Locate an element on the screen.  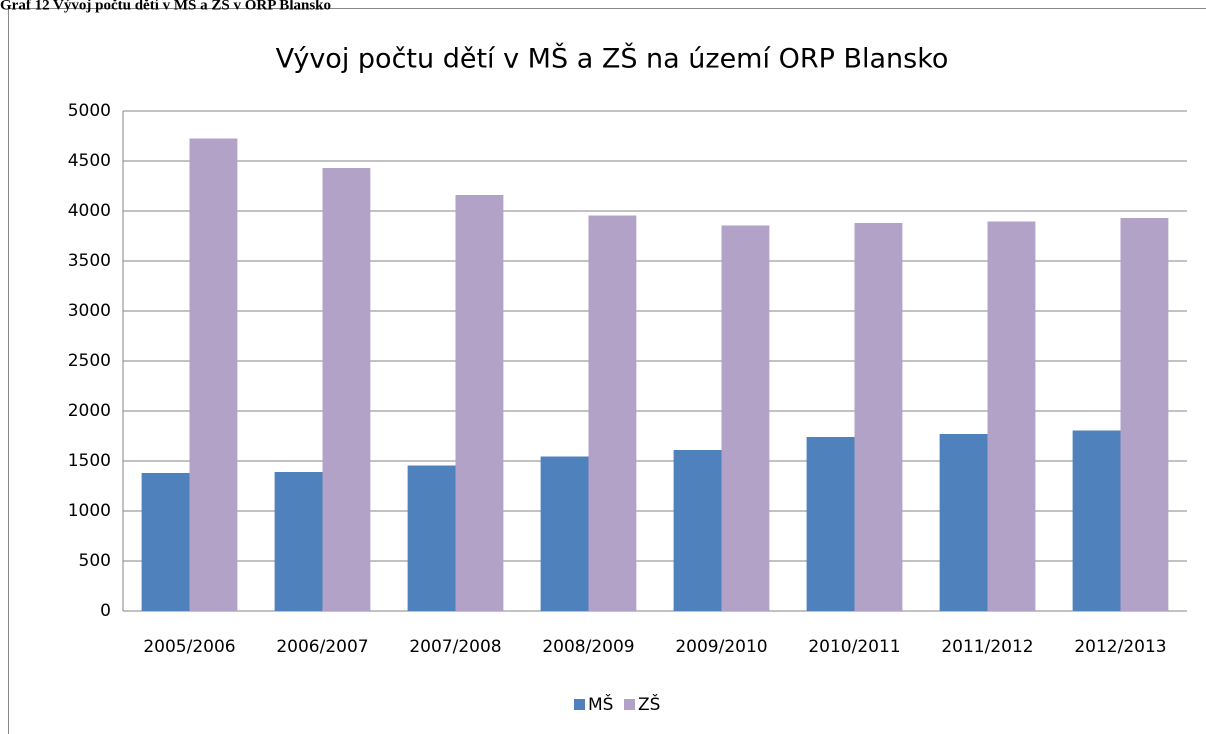
x-tick-label: 2012/2013 is located at coordinates (1120, 647).